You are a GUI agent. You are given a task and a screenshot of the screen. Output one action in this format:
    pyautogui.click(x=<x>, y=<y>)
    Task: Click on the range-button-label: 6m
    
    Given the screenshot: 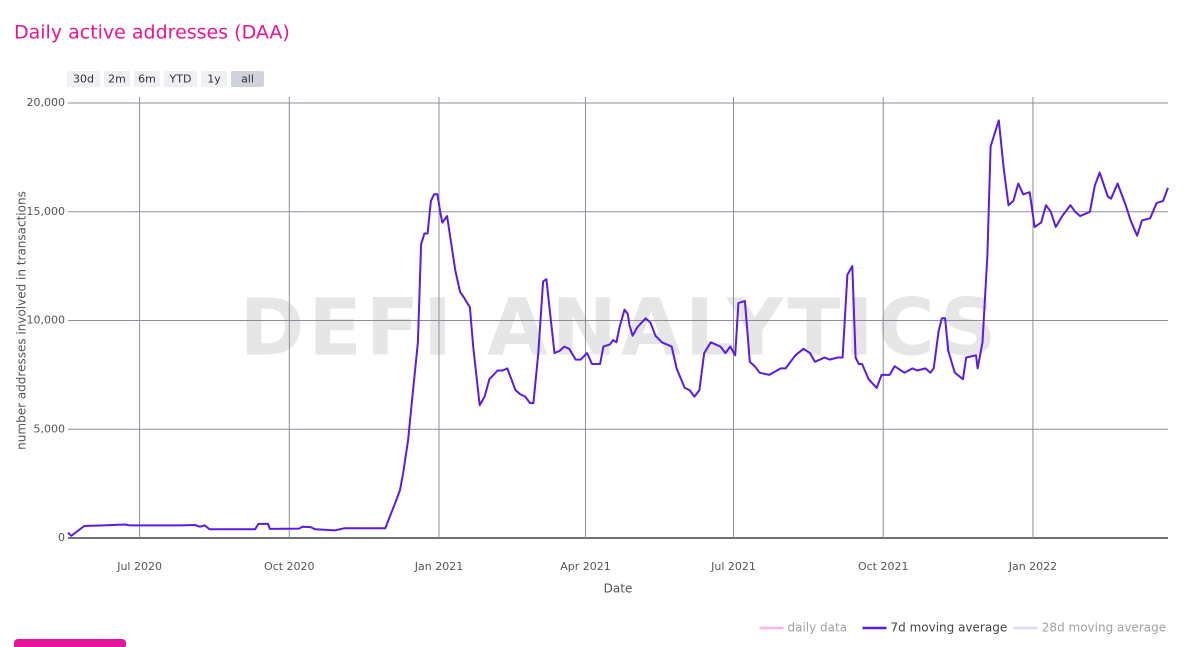 What is the action you would take?
    pyautogui.click(x=147, y=79)
    